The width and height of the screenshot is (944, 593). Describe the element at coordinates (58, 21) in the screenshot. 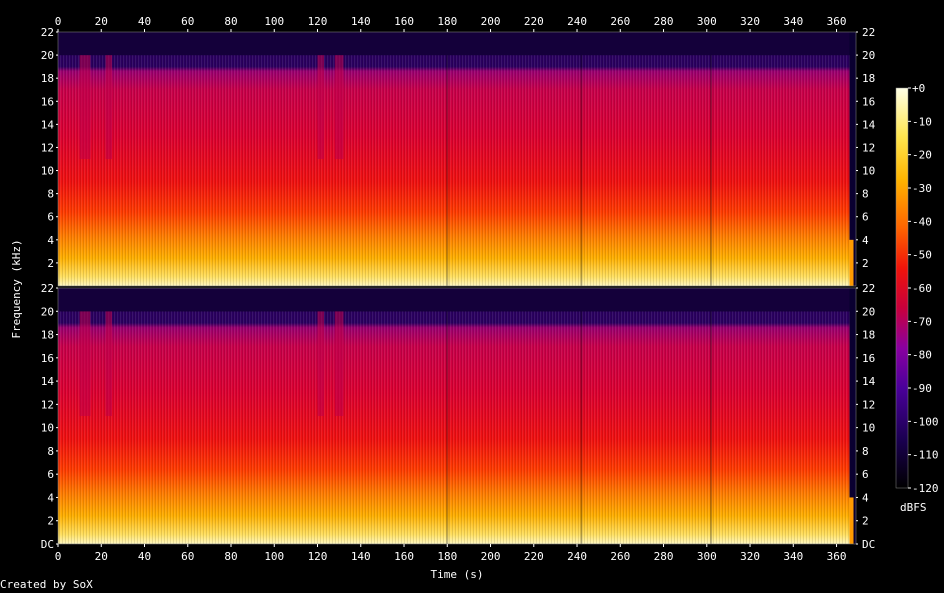

I see `x-tick-label-top: 0` at that location.